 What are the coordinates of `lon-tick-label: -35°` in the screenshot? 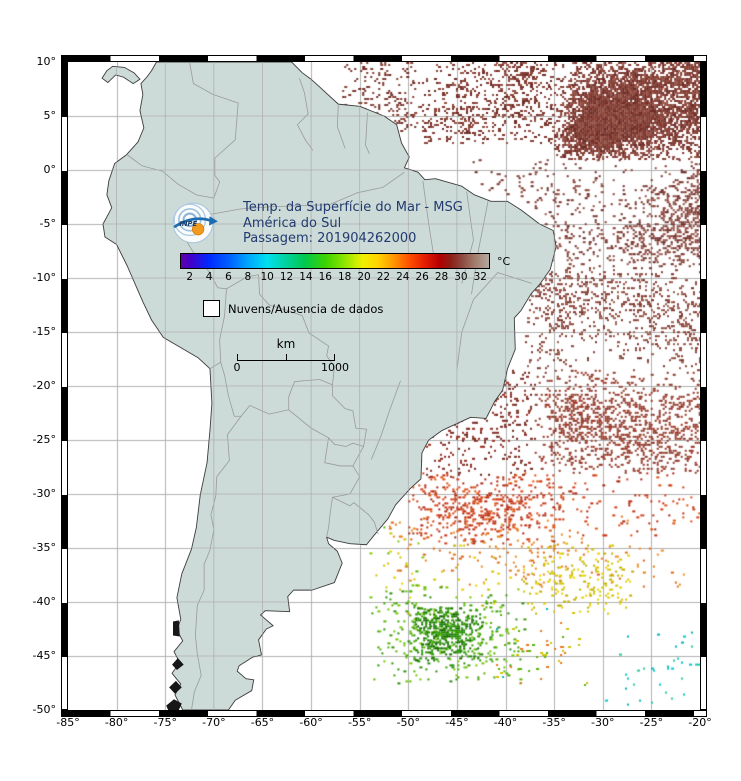 It's located at (554, 722).